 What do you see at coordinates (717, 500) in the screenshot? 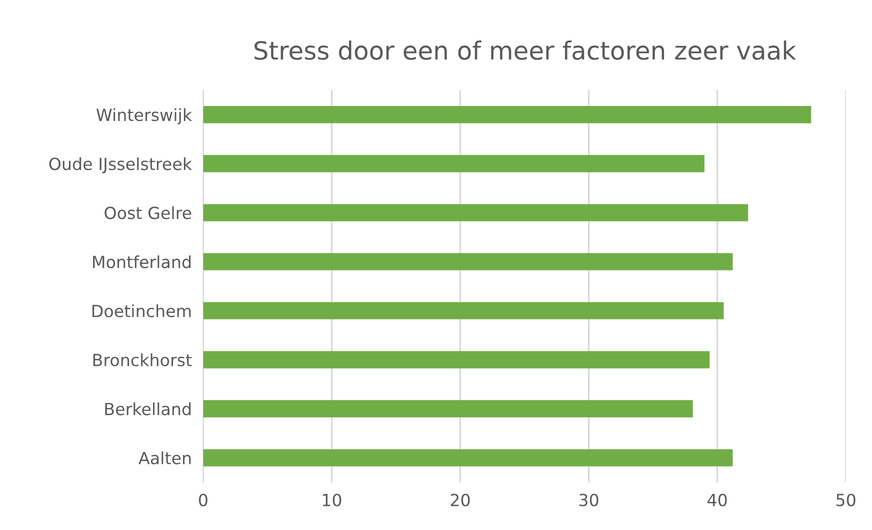
I see `x-tick-label: 40` at bounding box center [717, 500].